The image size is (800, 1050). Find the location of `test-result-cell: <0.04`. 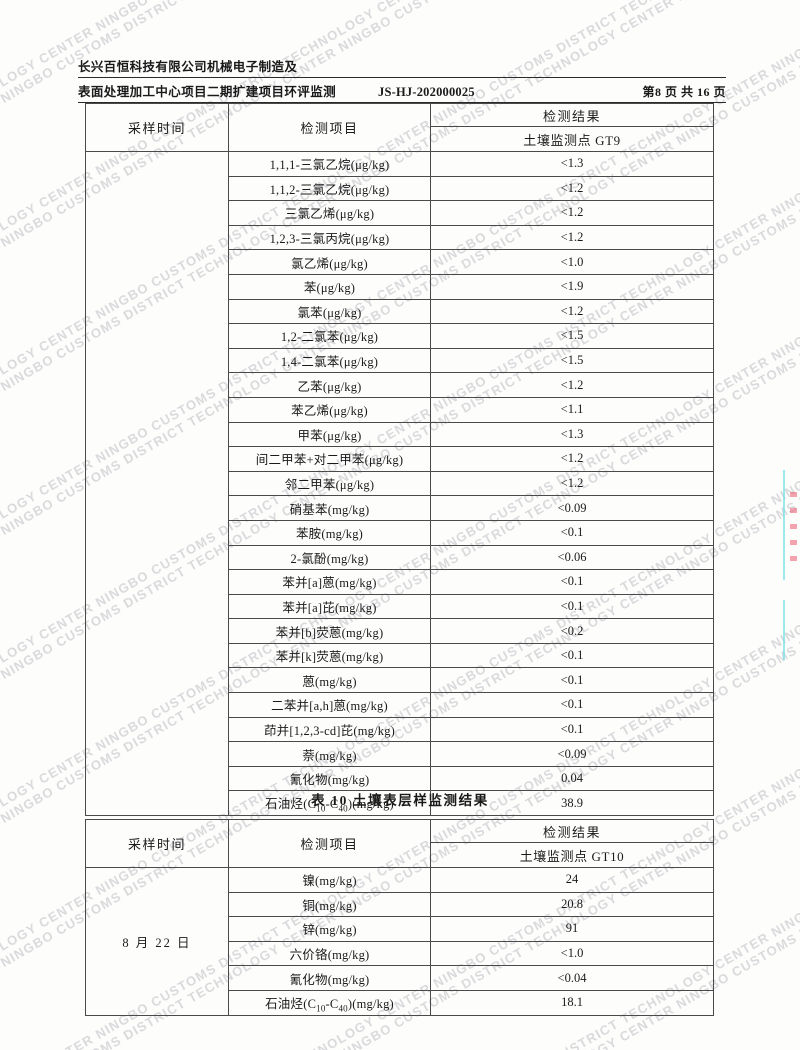

test-result-cell: <0.04 is located at coordinates (572, 978).